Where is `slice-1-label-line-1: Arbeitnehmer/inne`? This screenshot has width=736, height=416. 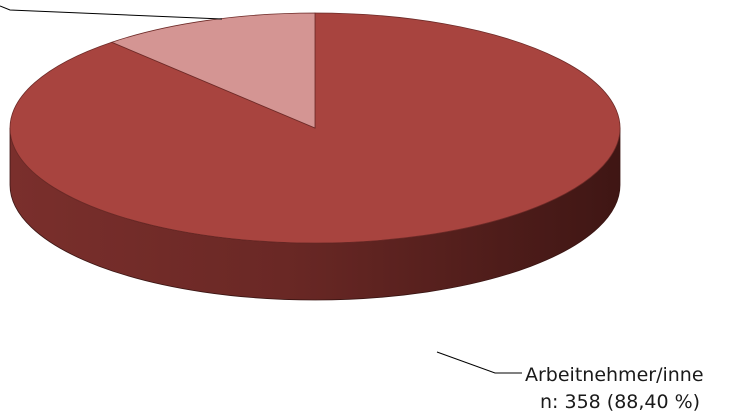 slice-1-label-line-1: Arbeitnehmer/inne is located at coordinates (614, 375).